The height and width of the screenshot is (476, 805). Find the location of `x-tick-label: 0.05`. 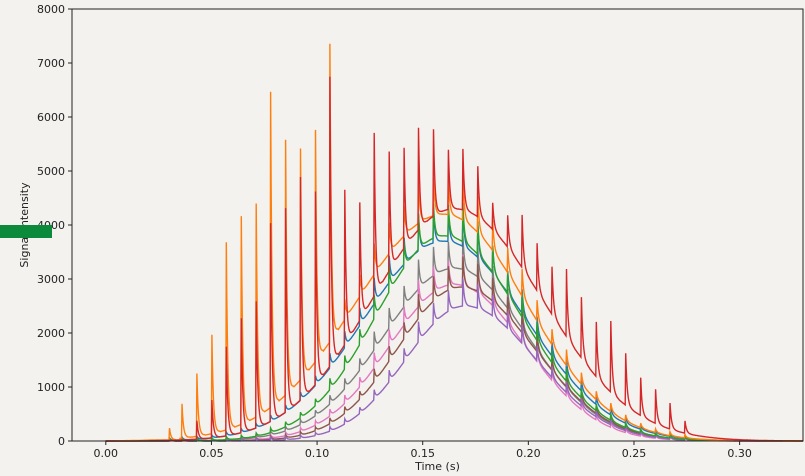

x-tick-label: 0.05 is located at coordinates (211, 453).